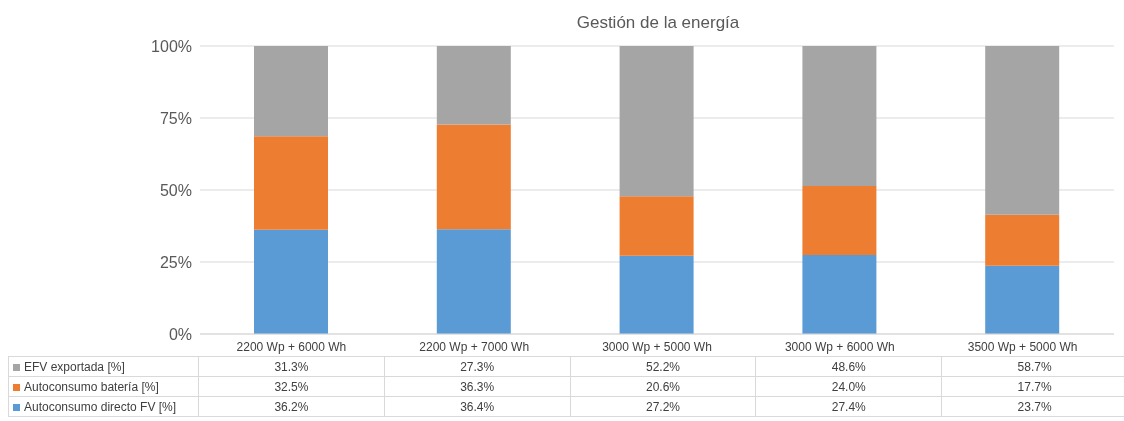  Describe the element at coordinates (663, 406) in the screenshot. I see `data-label: 27.2%` at that location.